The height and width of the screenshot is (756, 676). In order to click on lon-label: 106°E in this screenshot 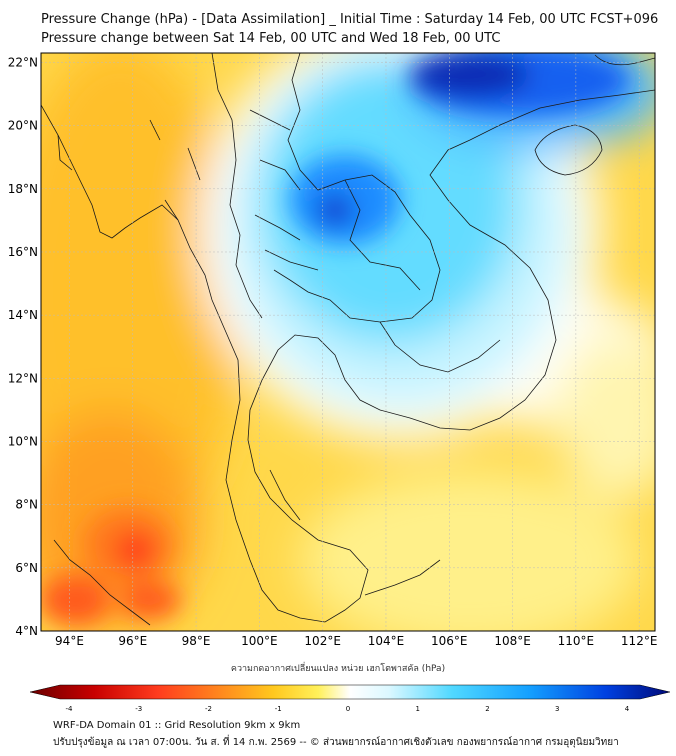, I will do `click(449, 641)`.